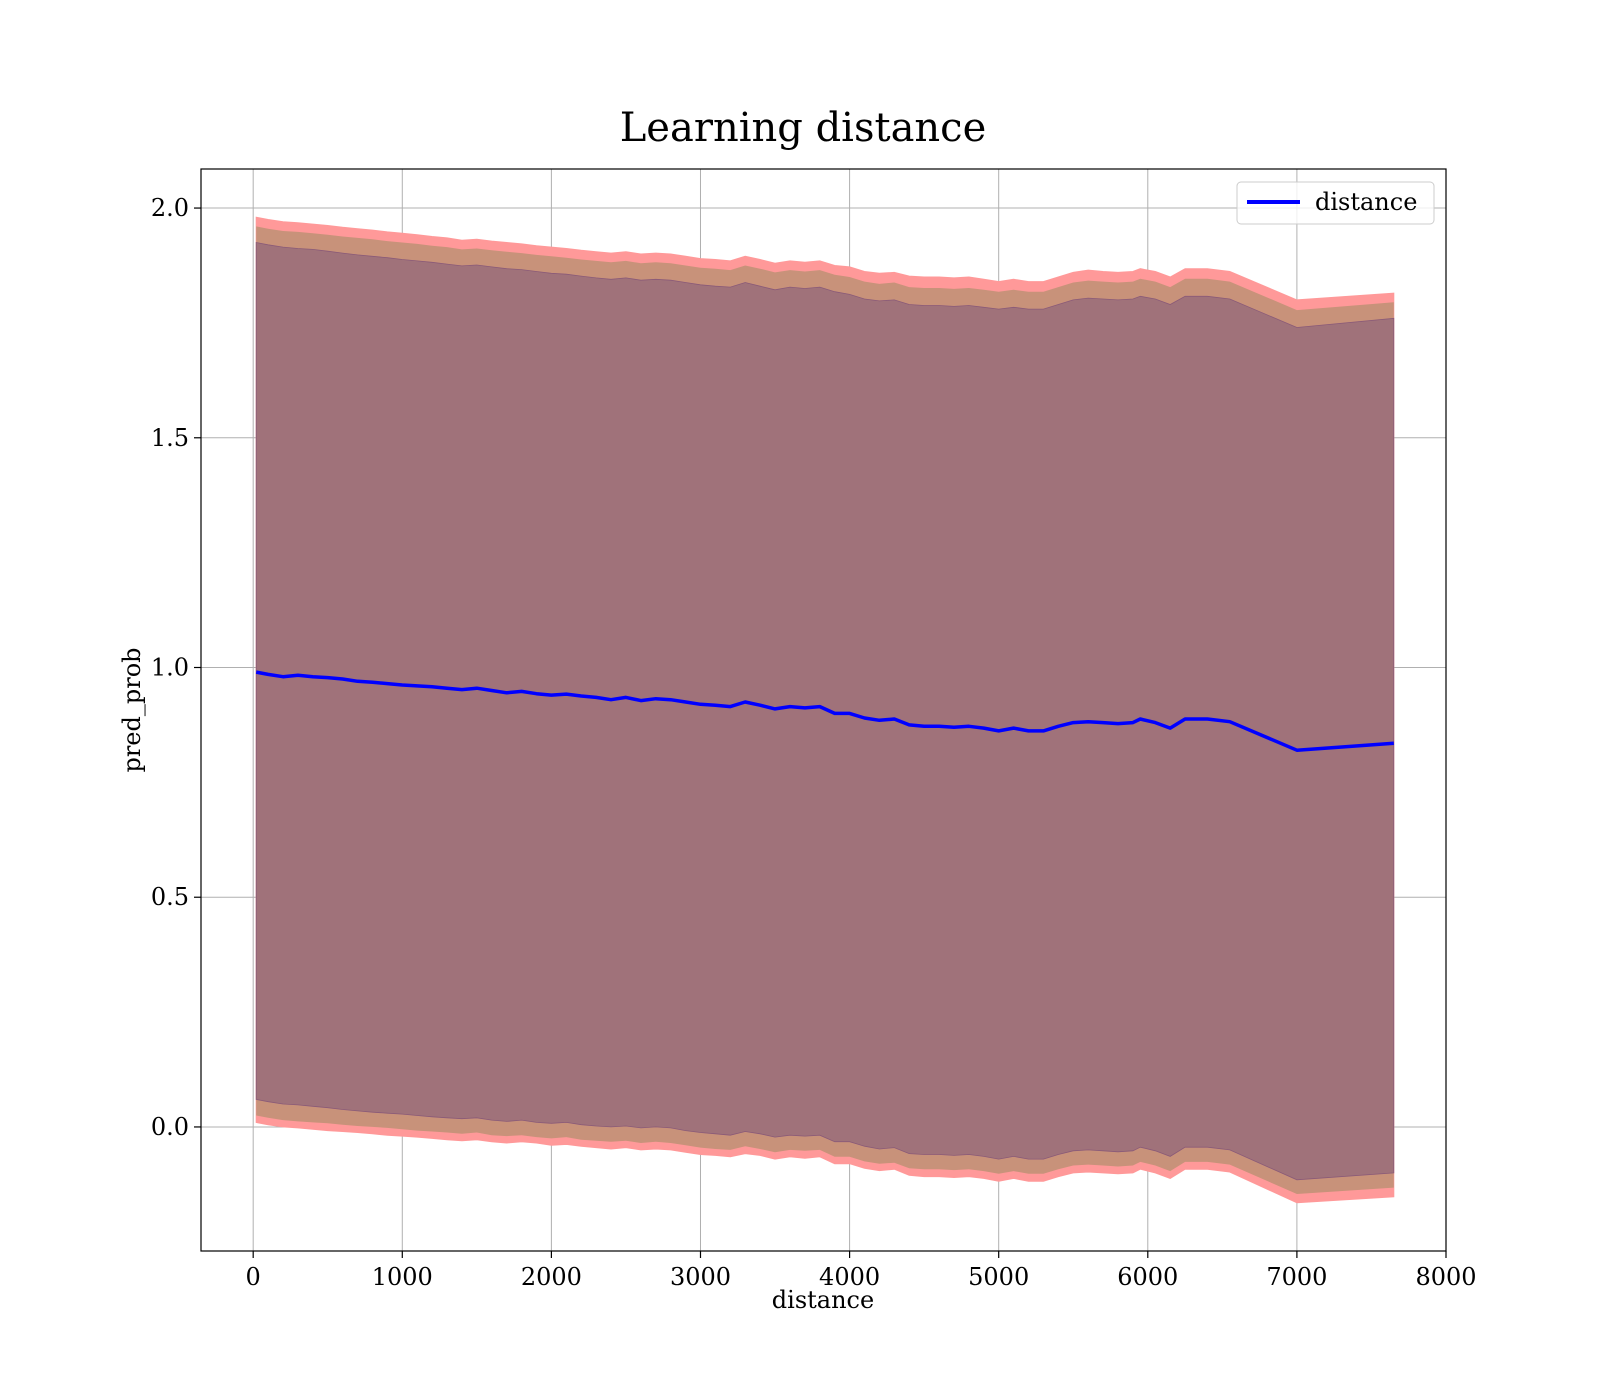 Image resolution: width=1600 pixels, height=1400 pixels. Describe the element at coordinates (700, 1277) in the screenshot. I see `x-tick-label-3: 3000` at that location.